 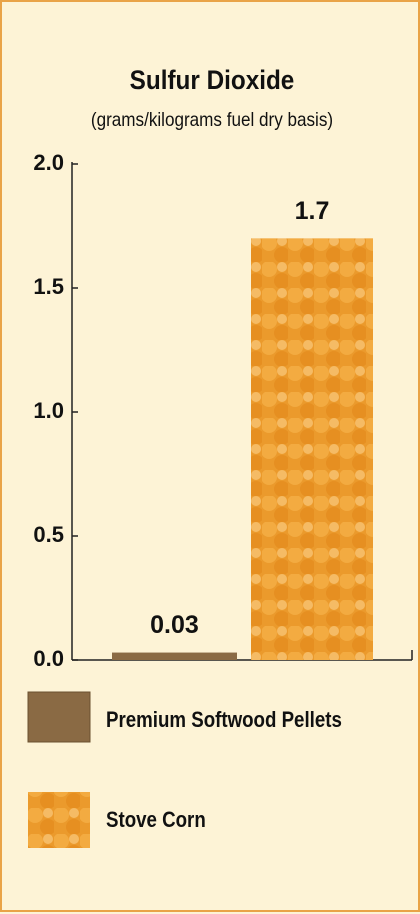 What do you see at coordinates (212, 80) in the screenshot?
I see `chart-title: Sulfur Dioxide` at bounding box center [212, 80].